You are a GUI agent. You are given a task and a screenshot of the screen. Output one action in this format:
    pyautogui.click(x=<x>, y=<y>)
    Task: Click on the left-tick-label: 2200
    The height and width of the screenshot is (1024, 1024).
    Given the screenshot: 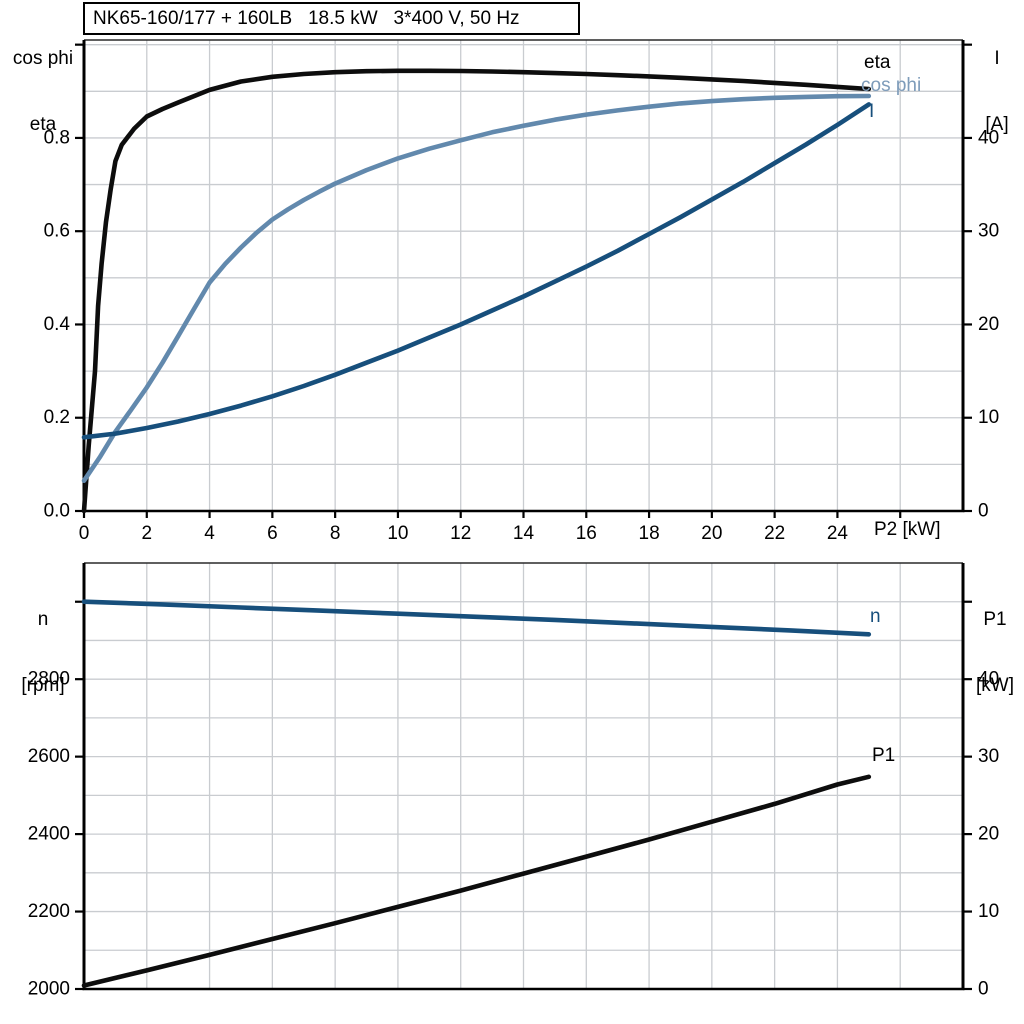 What is the action you would take?
    pyautogui.click(x=49, y=911)
    